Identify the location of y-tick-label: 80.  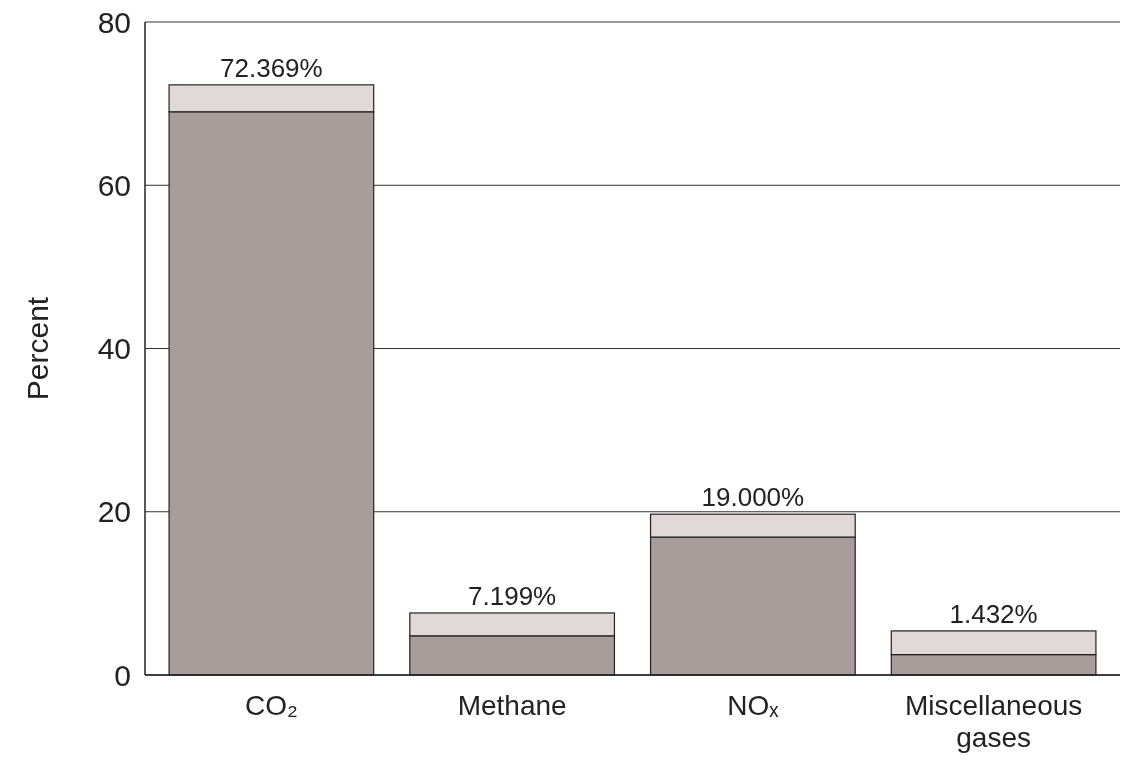
(114, 22).